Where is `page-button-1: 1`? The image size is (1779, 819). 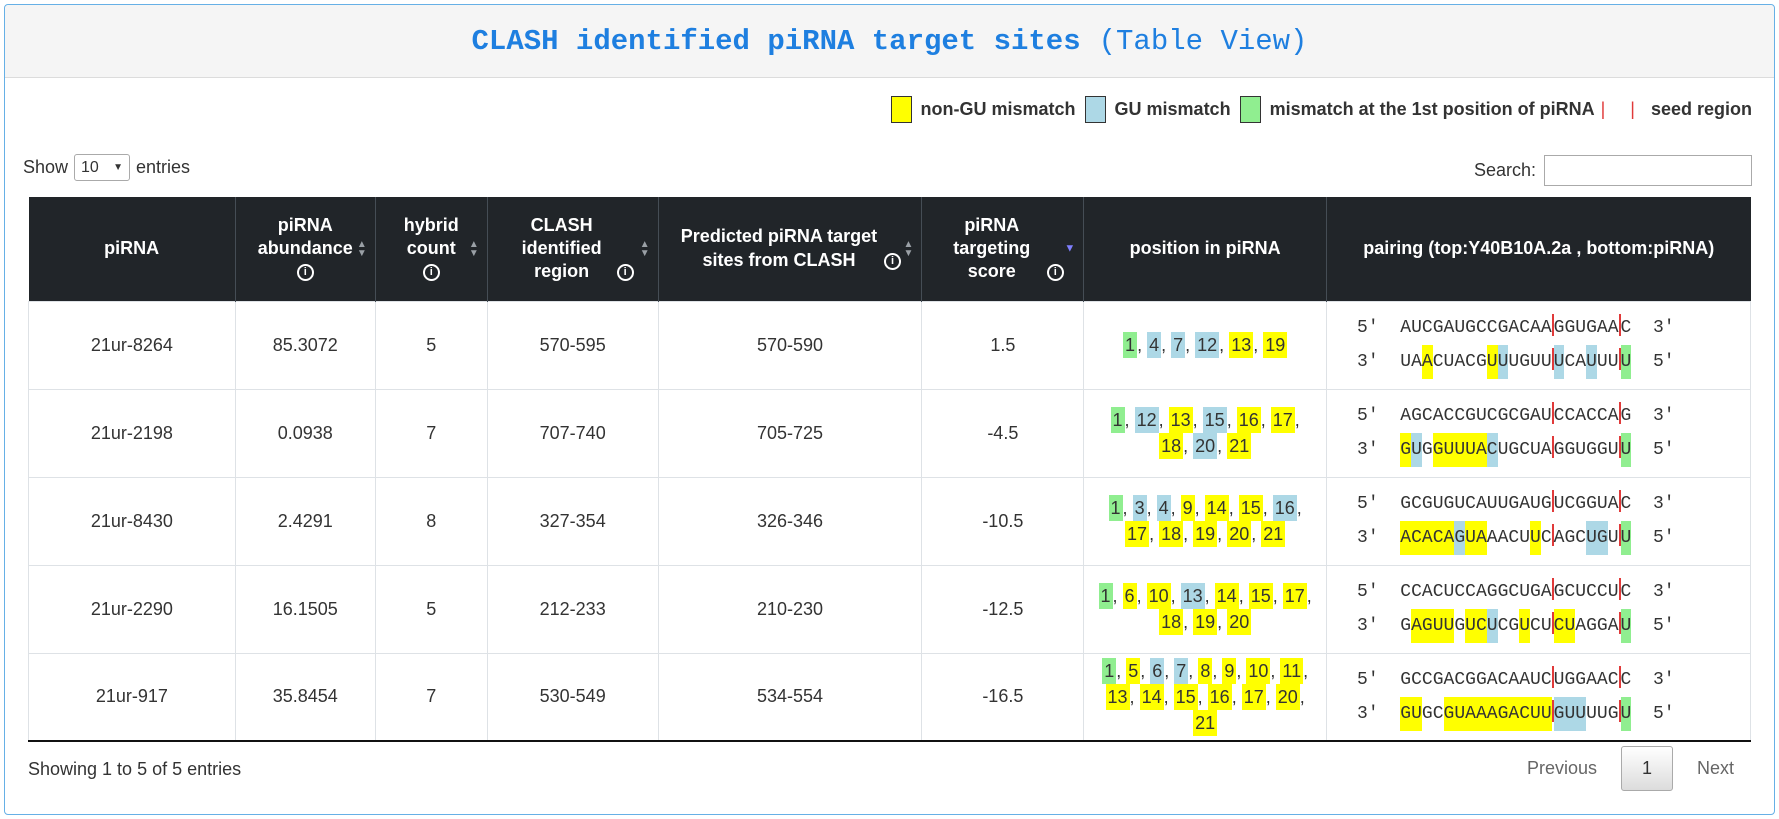
page-button-1: 1 is located at coordinates (1646, 768).